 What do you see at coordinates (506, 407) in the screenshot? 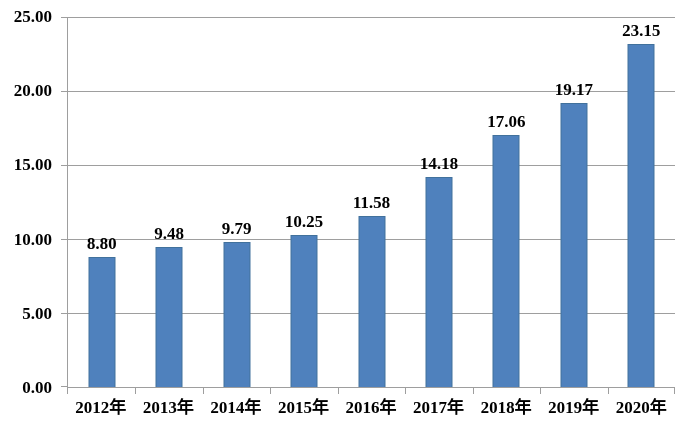
I see `x-category-label: 2018年` at bounding box center [506, 407].